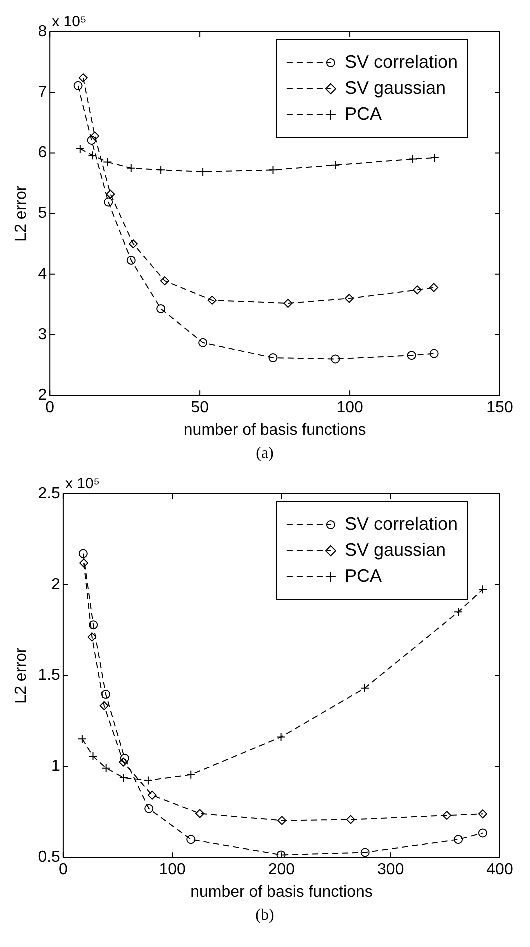 This screenshot has width=530, height=947. What do you see at coordinates (43, 335) in the screenshot?
I see `y-tick-label: 3` at bounding box center [43, 335].